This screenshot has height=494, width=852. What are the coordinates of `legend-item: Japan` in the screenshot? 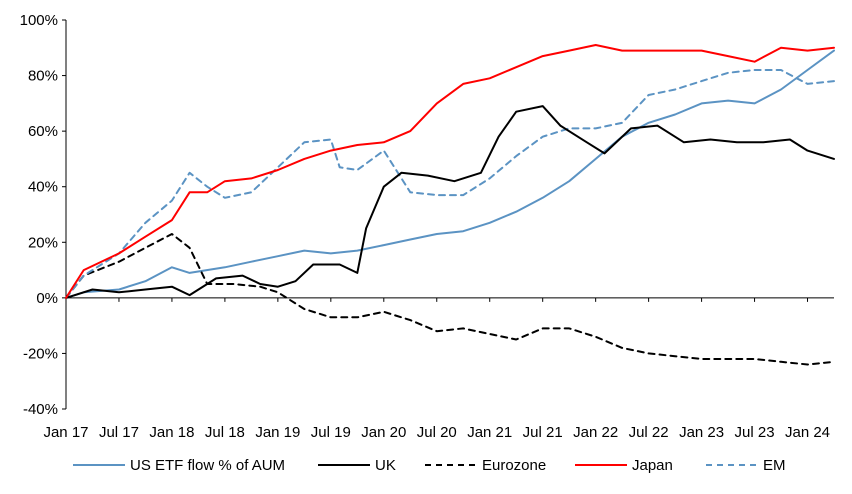 It's located at (624, 465).